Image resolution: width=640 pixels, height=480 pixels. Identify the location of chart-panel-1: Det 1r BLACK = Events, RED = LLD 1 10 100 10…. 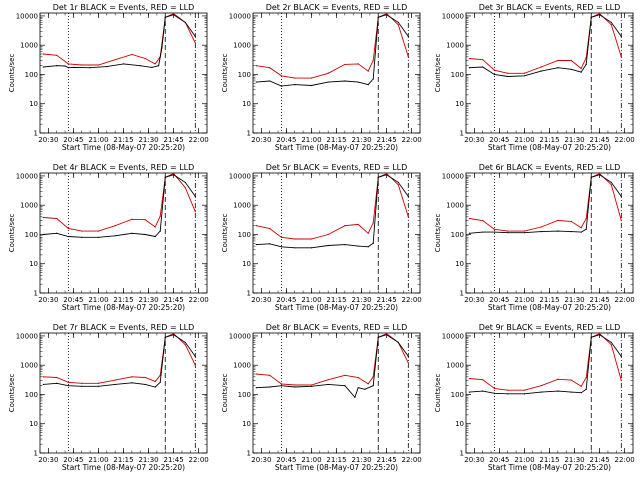
(106, 80).